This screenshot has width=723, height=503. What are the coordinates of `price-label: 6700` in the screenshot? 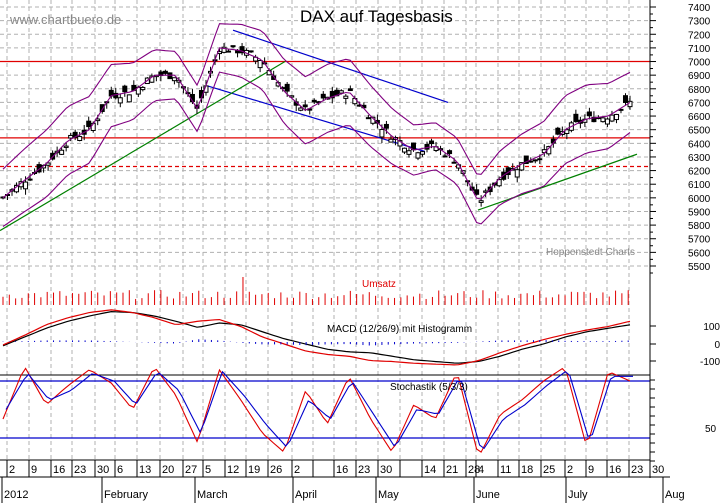 It's located at (699, 103).